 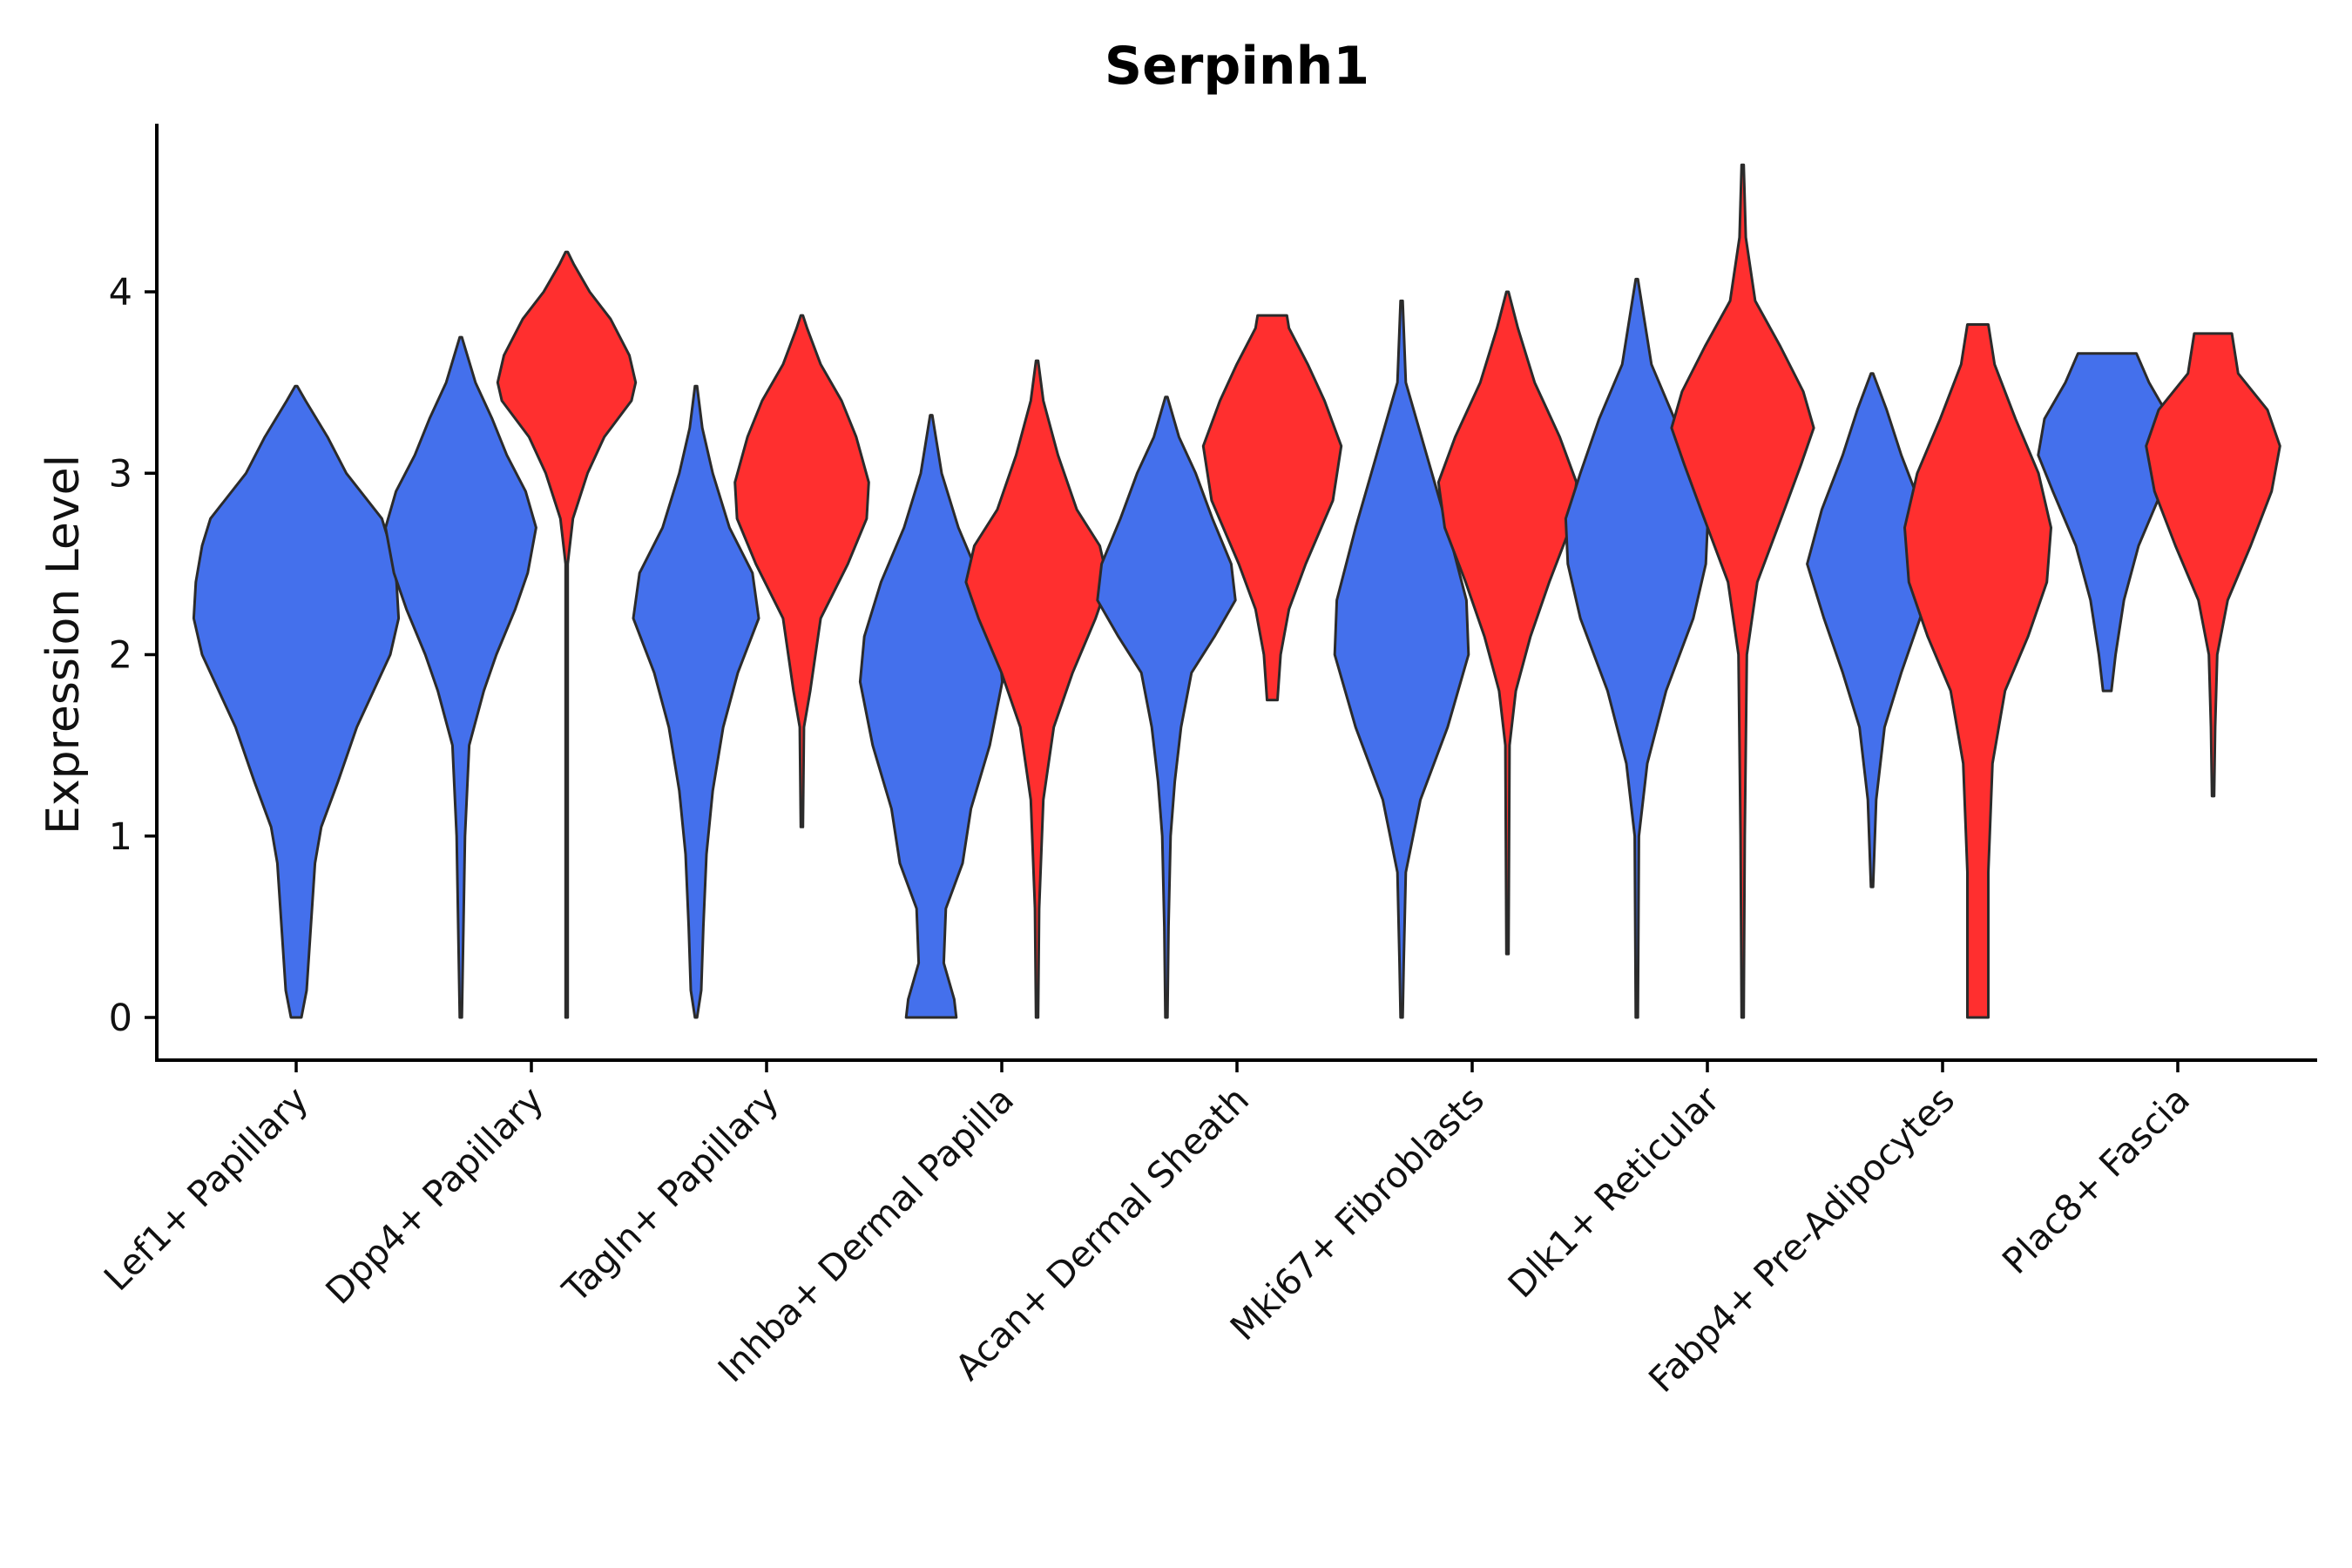 What do you see at coordinates (2107, 522) in the screenshot?
I see `violin-plac8-fascia-blue` at bounding box center [2107, 522].